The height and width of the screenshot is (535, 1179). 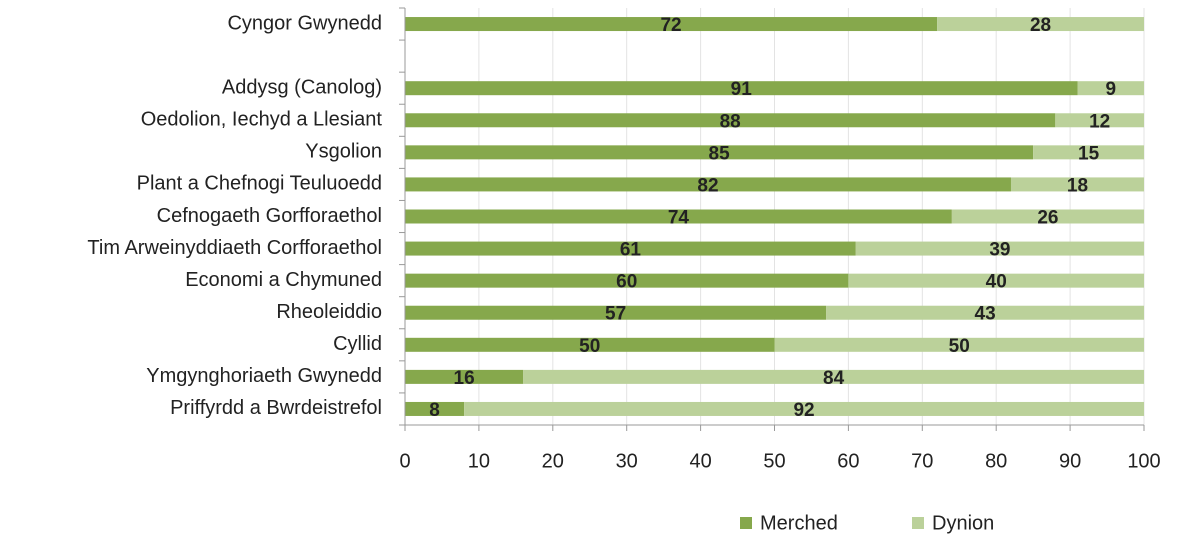 I want to click on x-tick-label: 10, so click(x=479, y=461).